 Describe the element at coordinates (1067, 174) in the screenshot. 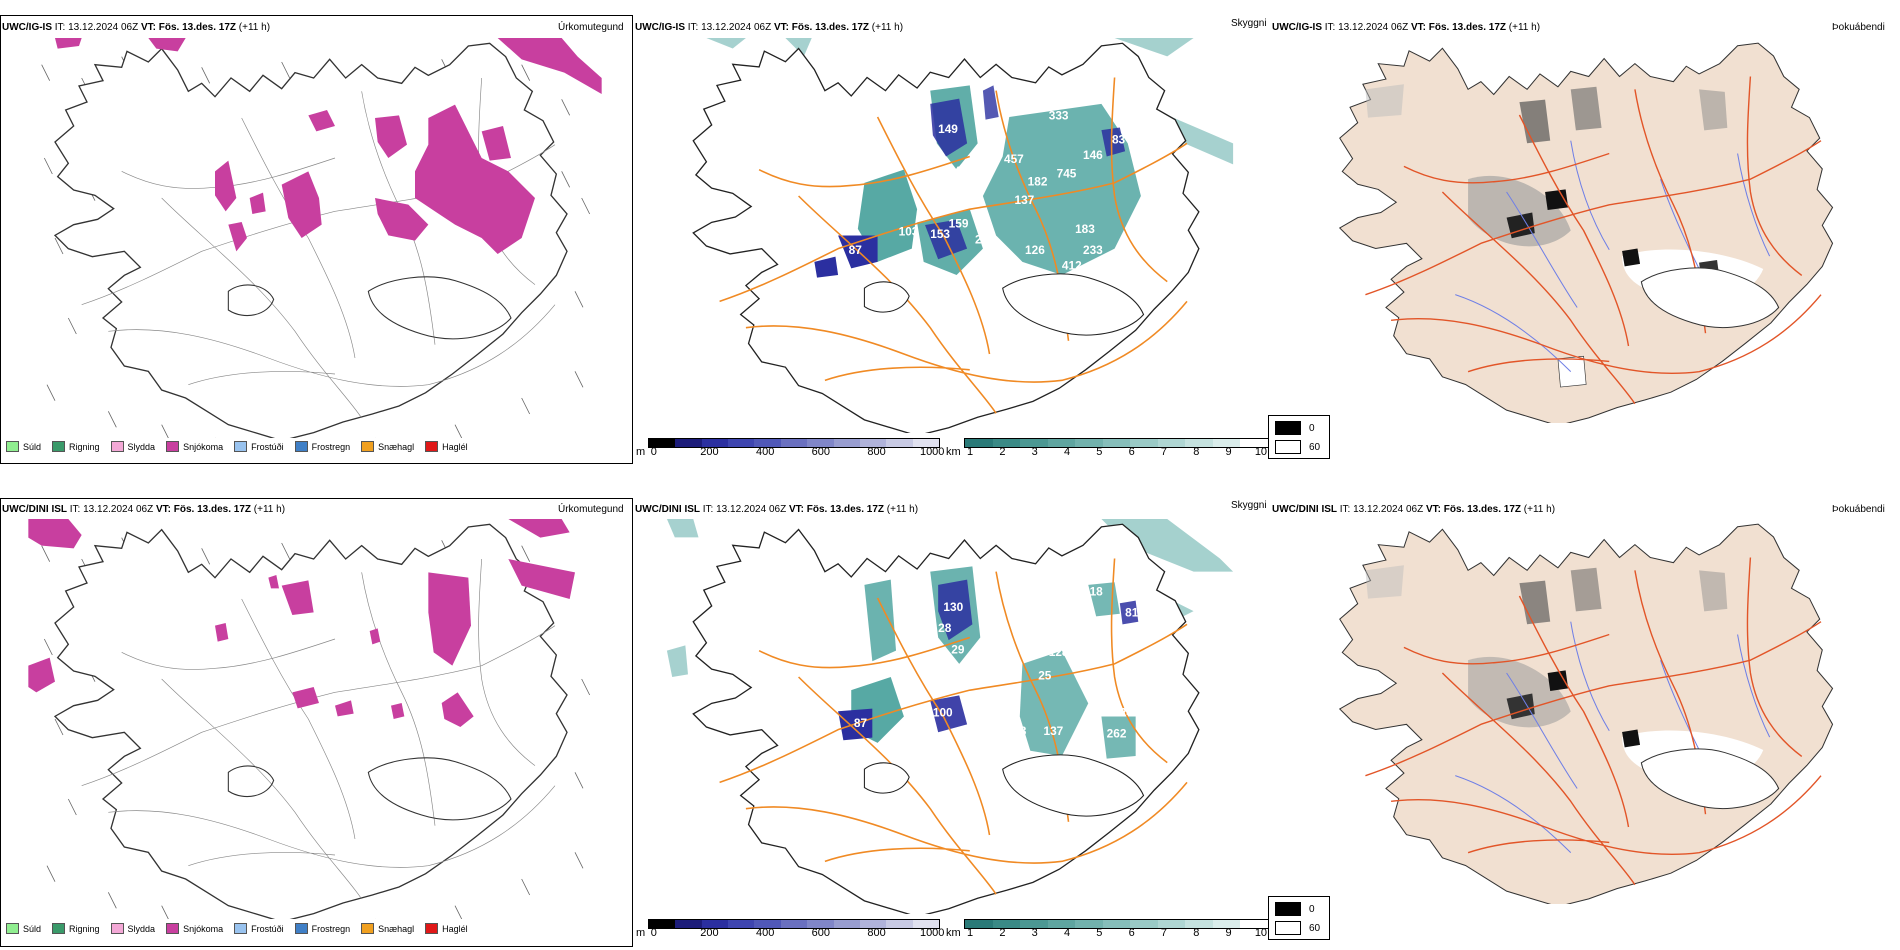

I see `vis-label: 745` at that location.